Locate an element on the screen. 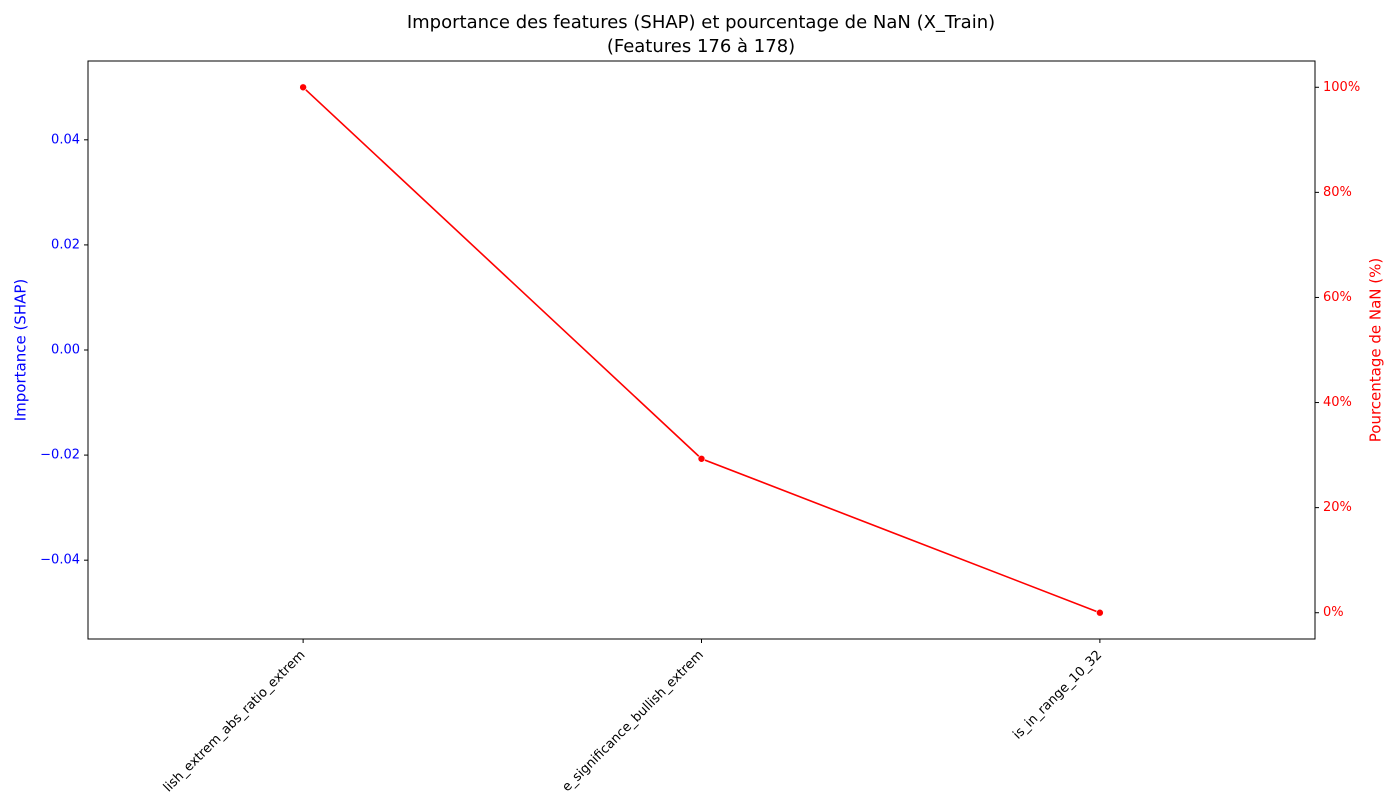 The height and width of the screenshot is (800, 1400). chart-subtitle: (Features 176 à 178) is located at coordinates (701, 46).